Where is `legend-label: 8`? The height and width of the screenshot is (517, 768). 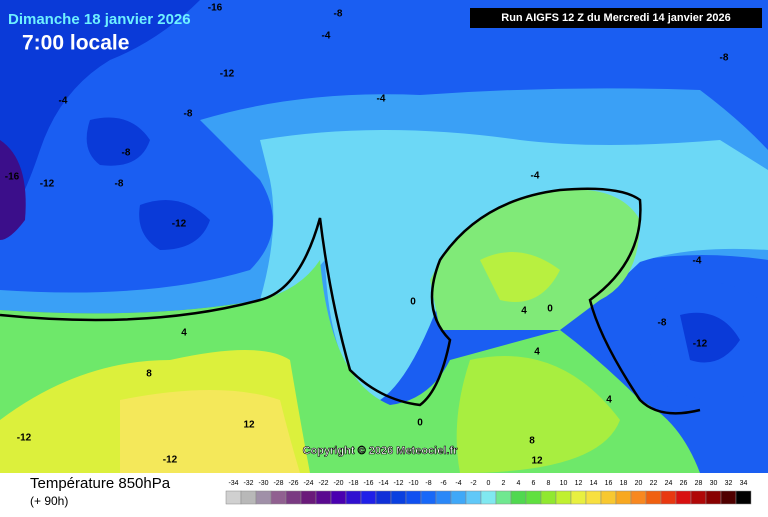
legend-label: 8 is located at coordinates (549, 483).